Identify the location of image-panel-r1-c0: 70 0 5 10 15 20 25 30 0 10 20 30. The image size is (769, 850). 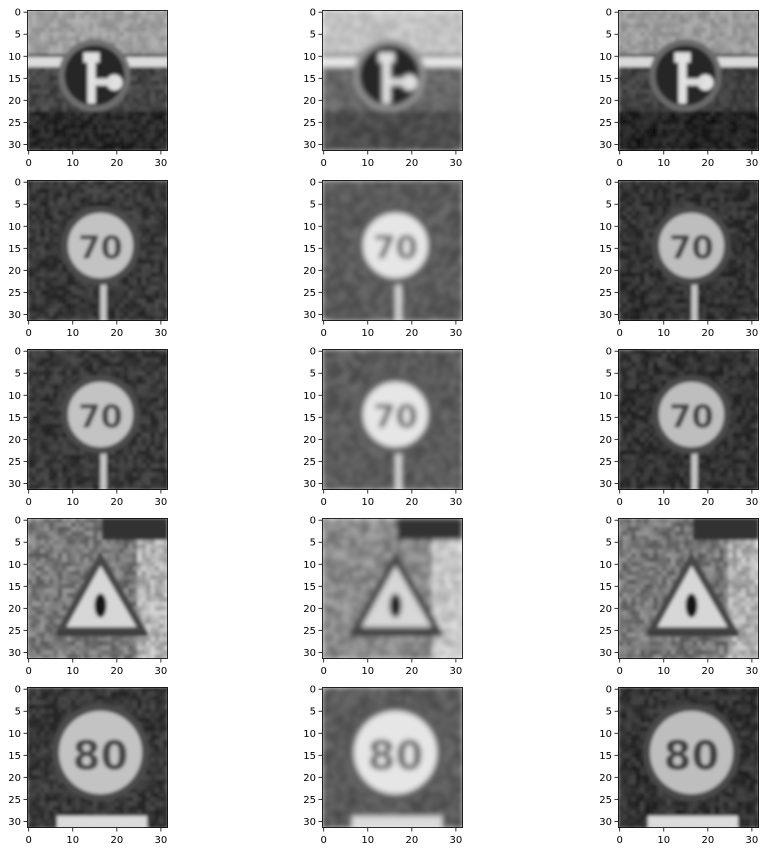
(88, 258).